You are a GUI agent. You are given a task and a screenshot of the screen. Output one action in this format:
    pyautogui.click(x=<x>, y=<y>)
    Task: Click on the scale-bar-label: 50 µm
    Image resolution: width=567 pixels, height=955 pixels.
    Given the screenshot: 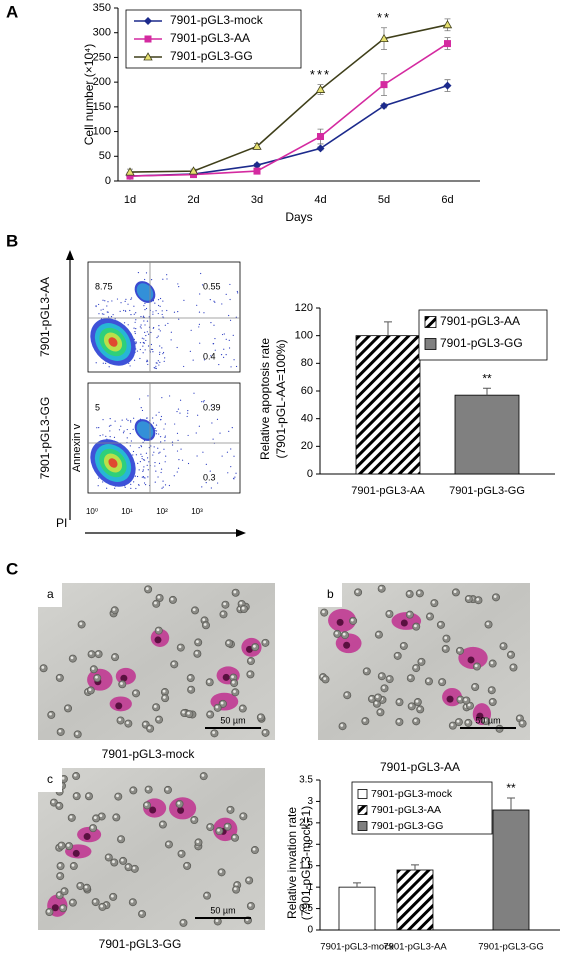 What is the action you would take?
    pyautogui.click(x=232, y=720)
    